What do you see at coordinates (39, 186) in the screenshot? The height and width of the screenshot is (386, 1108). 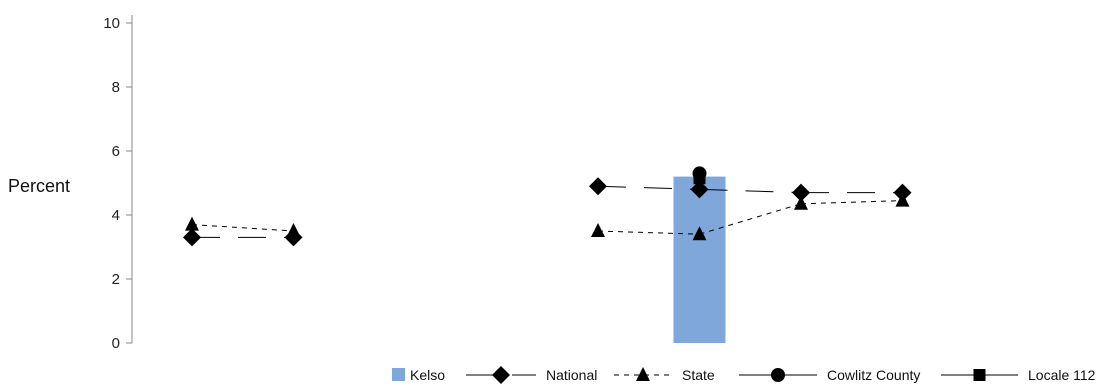 I see `y-axis-label: Percent` at bounding box center [39, 186].